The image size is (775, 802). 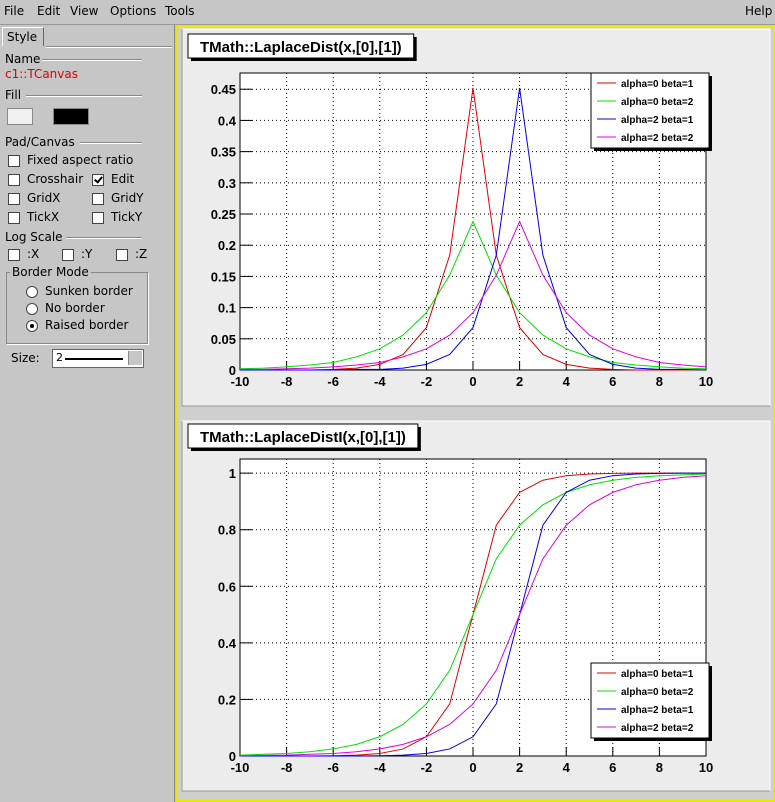 What do you see at coordinates (89, 291) in the screenshot?
I see `radio-label: Sunken border` at bounding box center [89, 291].